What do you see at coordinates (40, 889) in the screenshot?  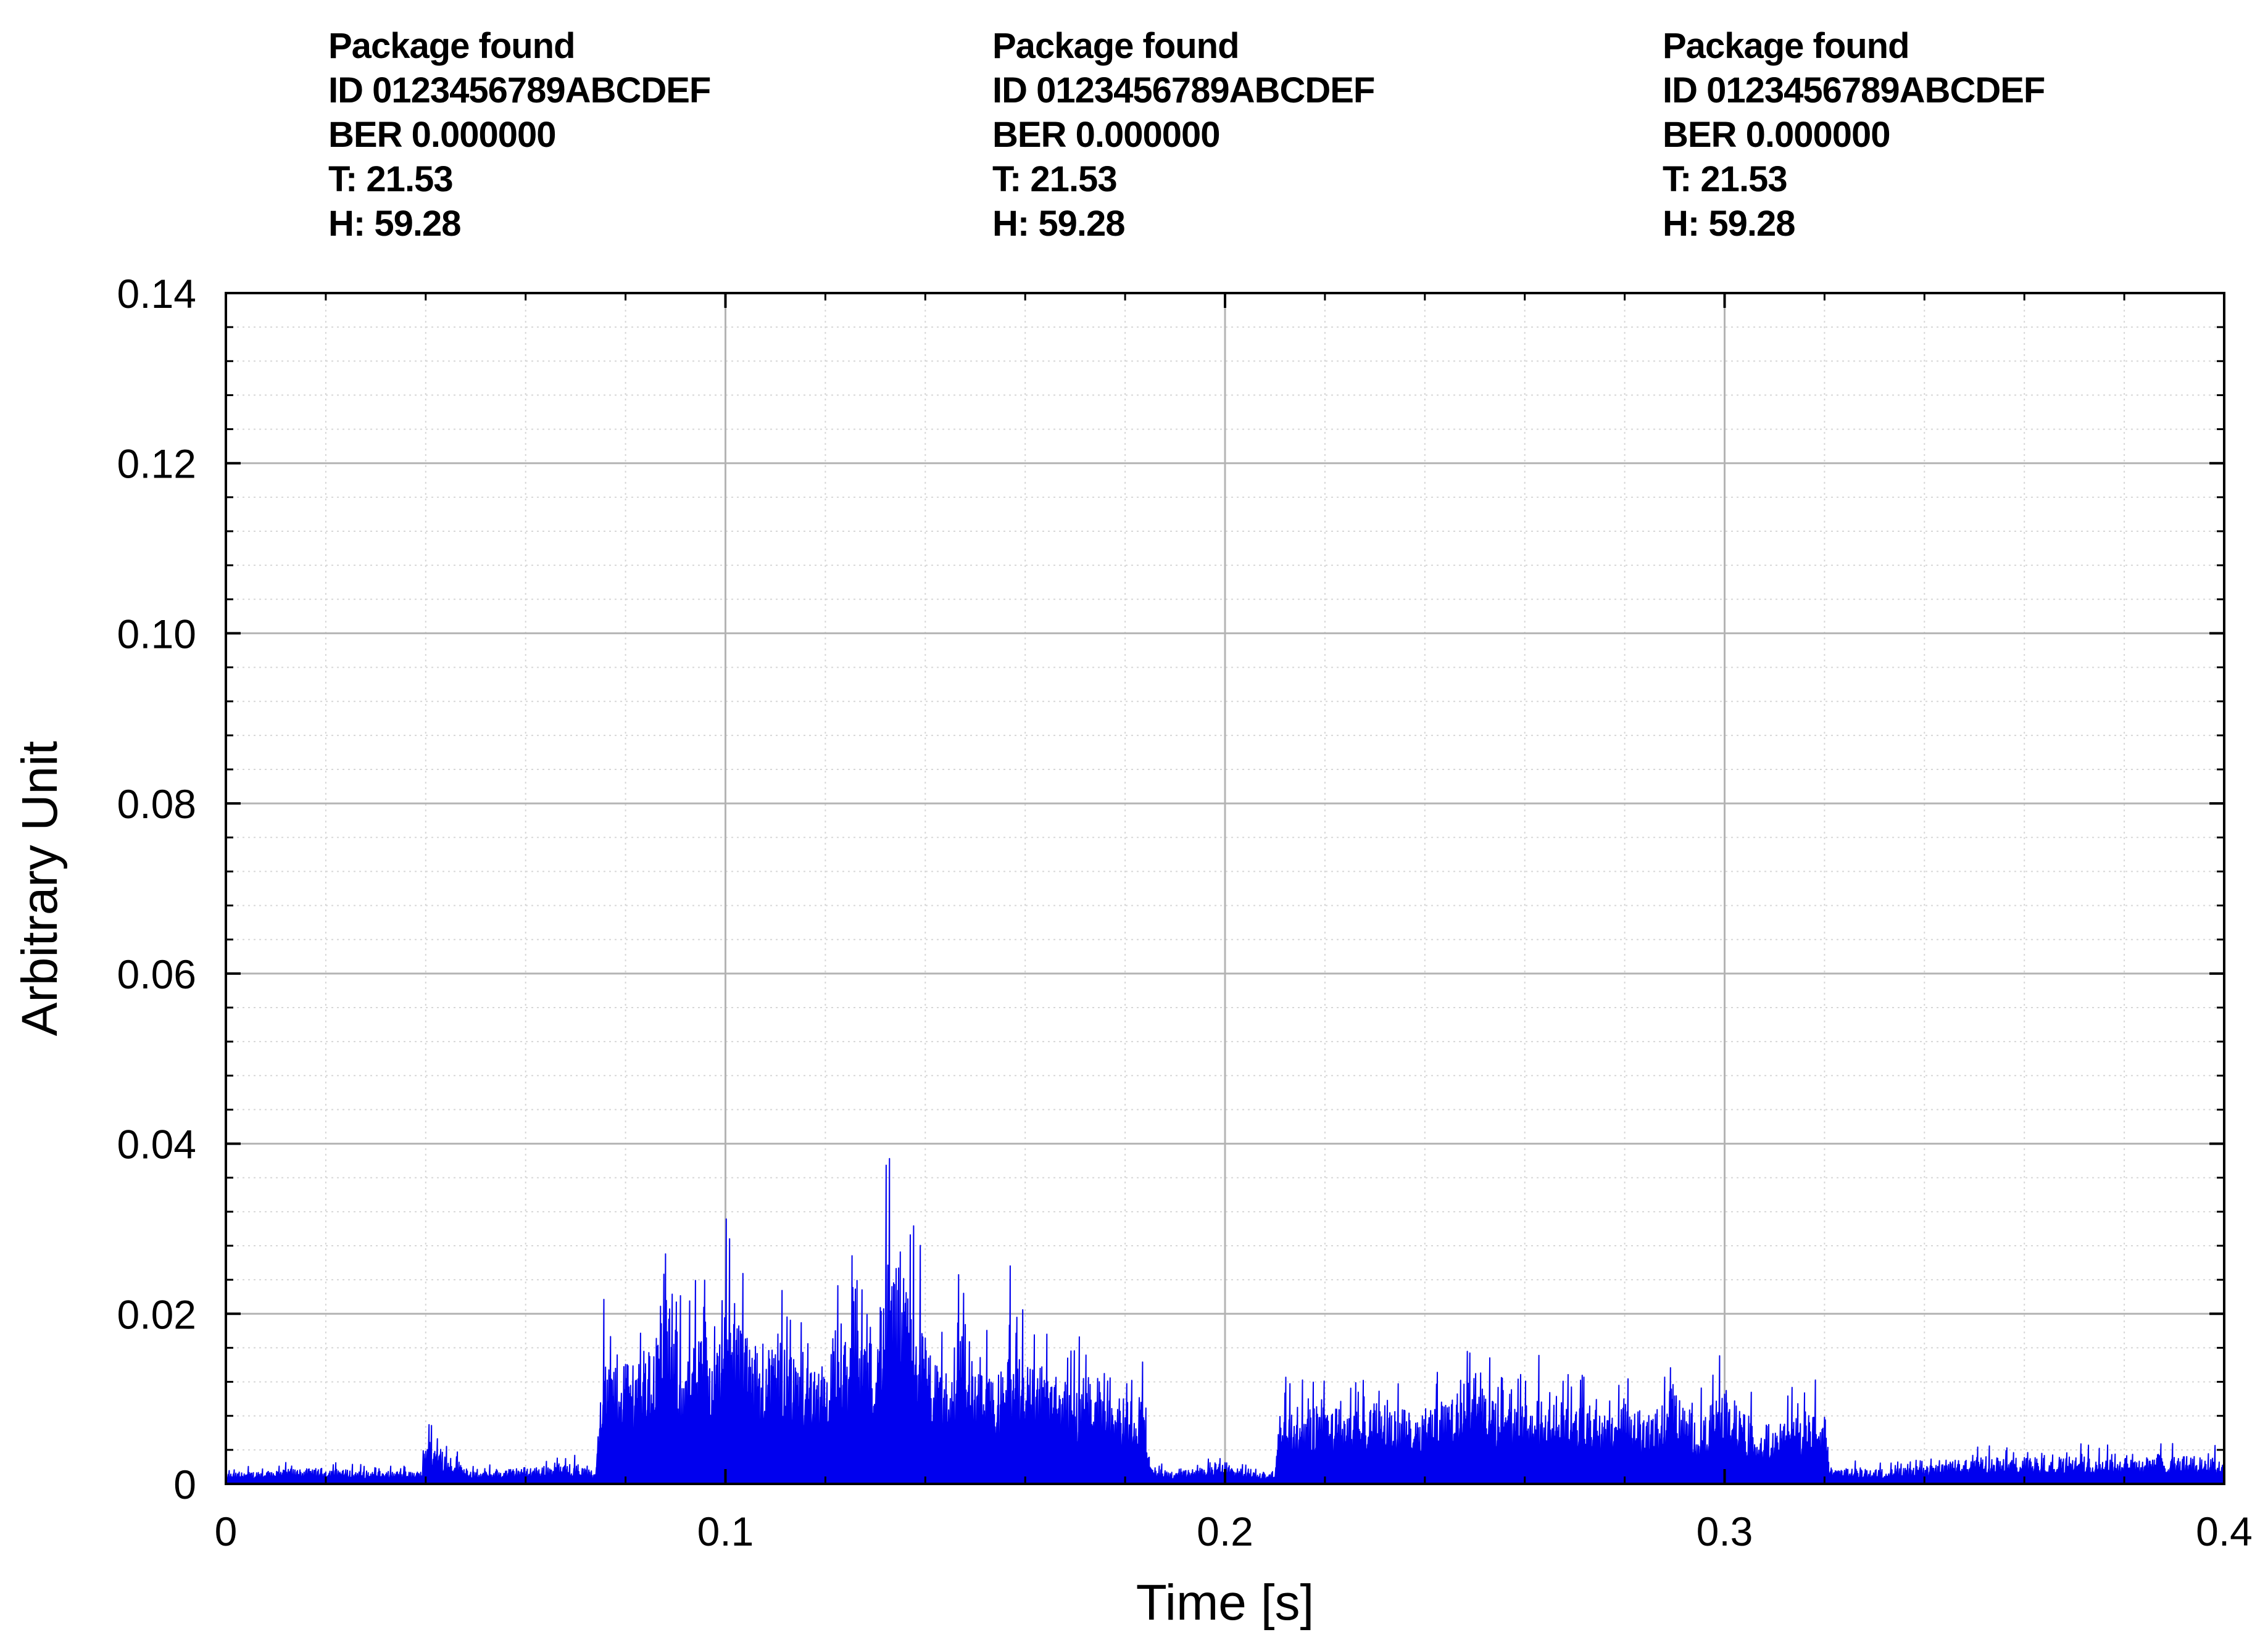 I see `y-axis-title: Arbitrary Unit` at bounding box center [40, 889].